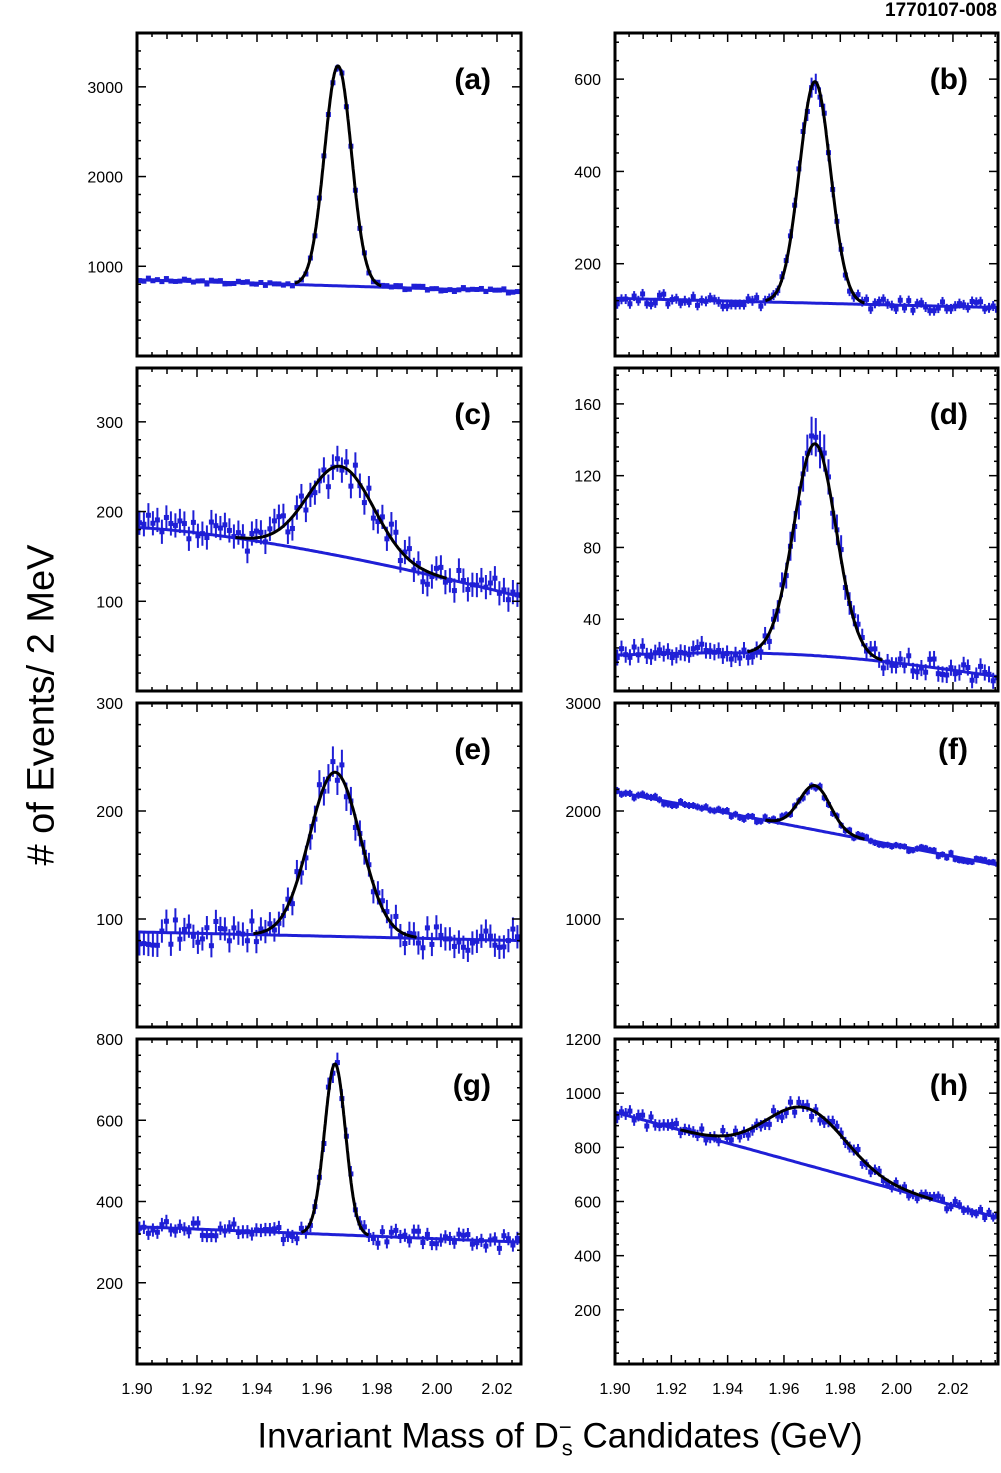  I want to click on x-tick-label: 1.98, so click(376, 1389).